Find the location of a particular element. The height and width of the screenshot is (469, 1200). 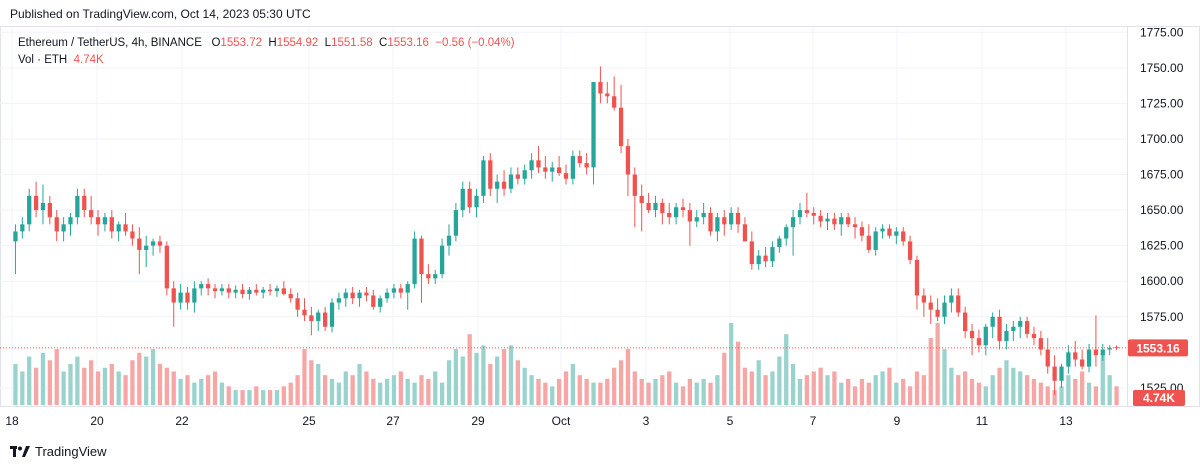

volume-tag-label: 4.74K is located at coordinates (1159, 398).